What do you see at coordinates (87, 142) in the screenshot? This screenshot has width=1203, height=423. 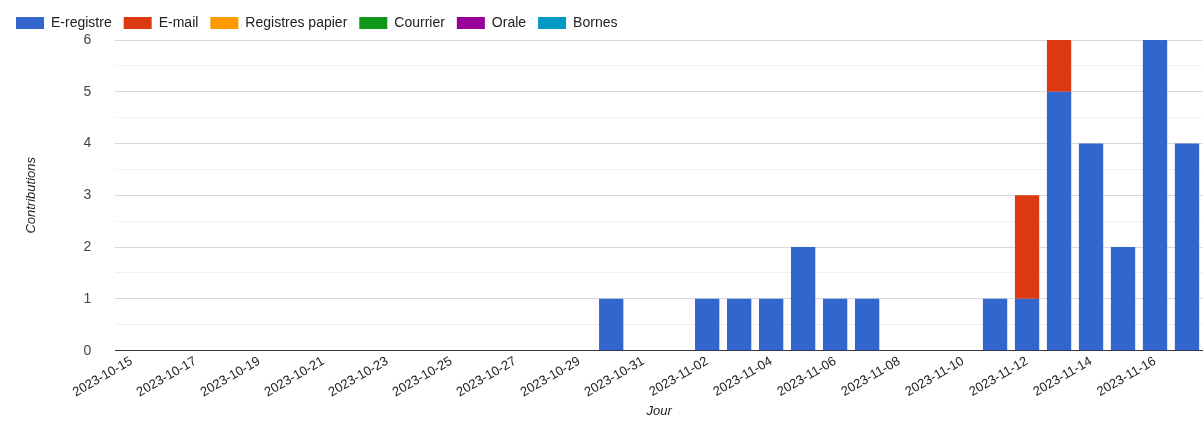 I see `y-tick-label: 4` at bounding box center [87, 142].